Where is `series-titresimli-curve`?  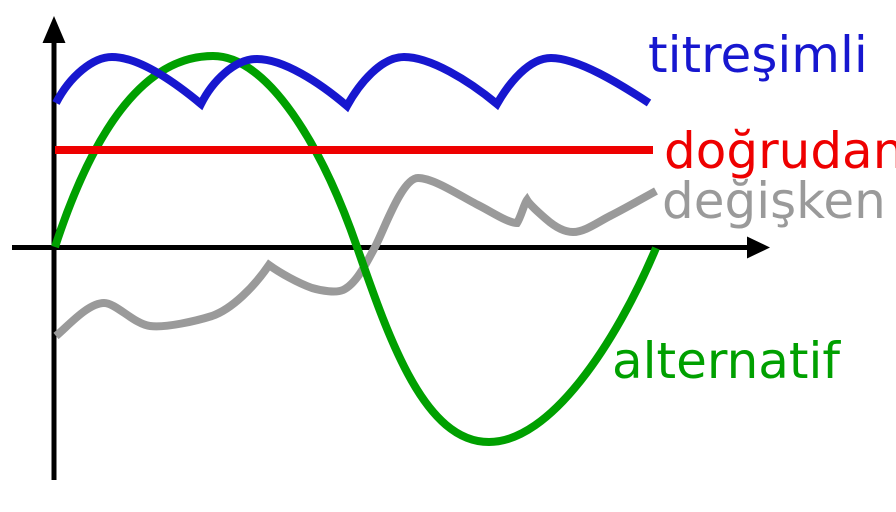 series-titresimli-curve is located at coordinates (352, 82).